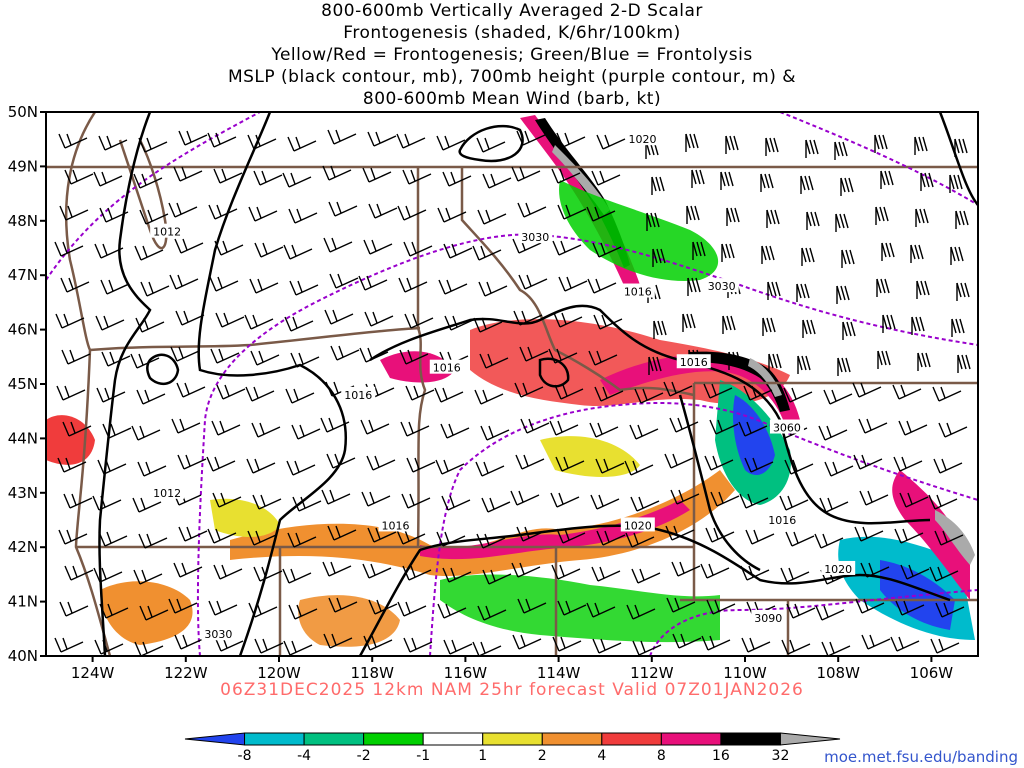 The width and height of the screenshot is (1024, 768). What do you see at coordinates (423, 756) in the screenshot?
I see `colorbar-label: -1` at bounding box center [423, 756].